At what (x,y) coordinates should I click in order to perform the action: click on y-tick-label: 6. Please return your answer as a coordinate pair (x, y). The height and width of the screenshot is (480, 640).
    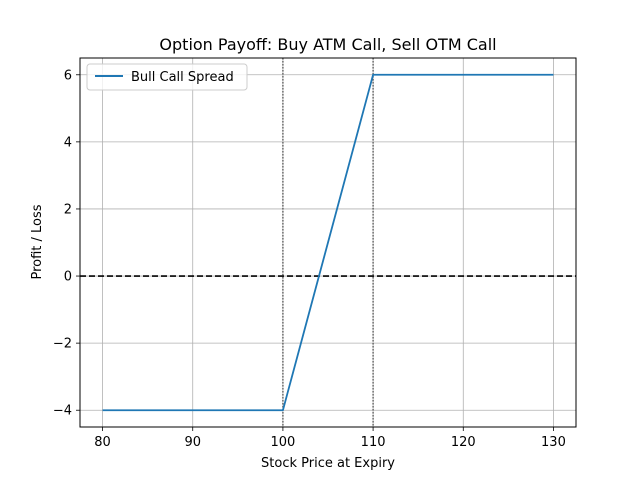
    Looking at the image, I should click on (68, 75).